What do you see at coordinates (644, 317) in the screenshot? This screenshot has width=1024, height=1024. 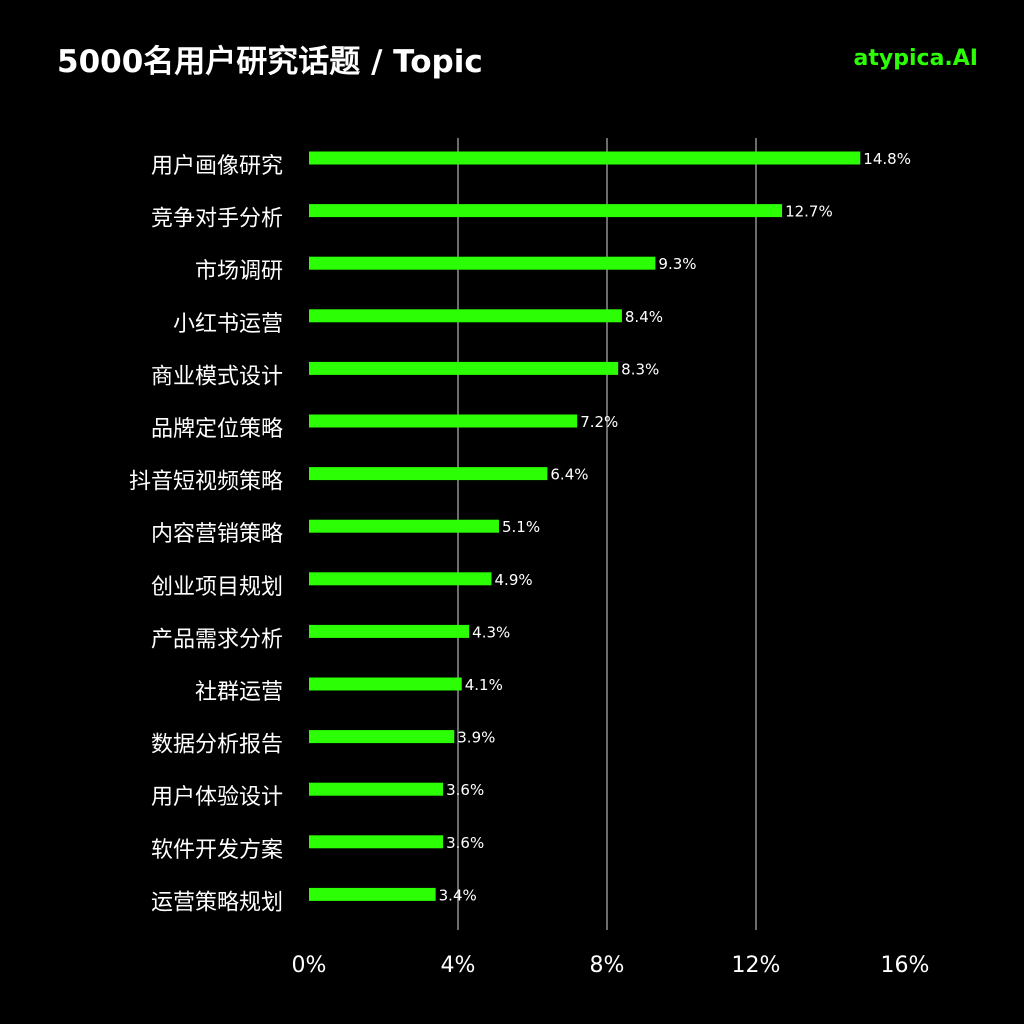 I see `value-label: 8.4%` at bounding box center [644, 317].